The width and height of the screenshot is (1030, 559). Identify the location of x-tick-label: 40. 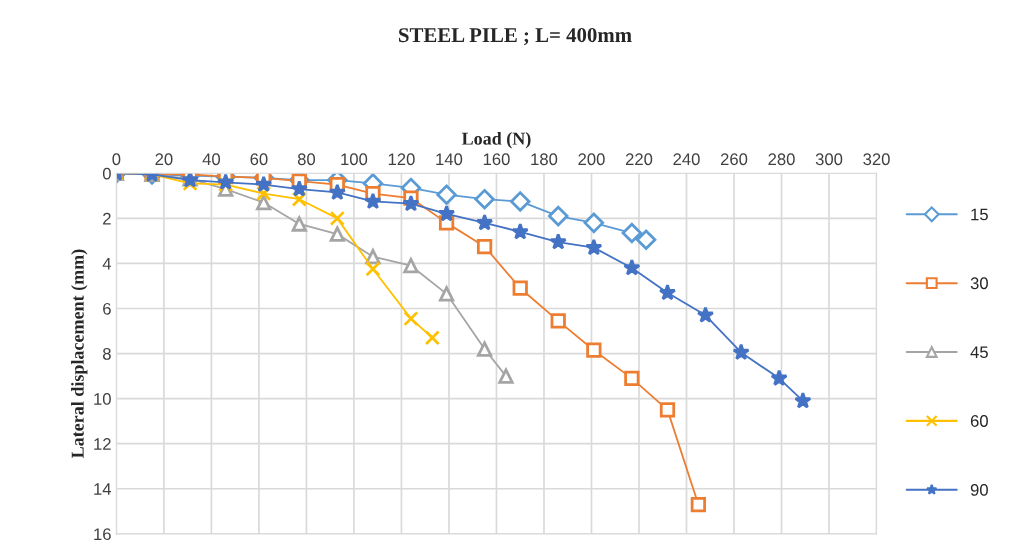
(211, 159).